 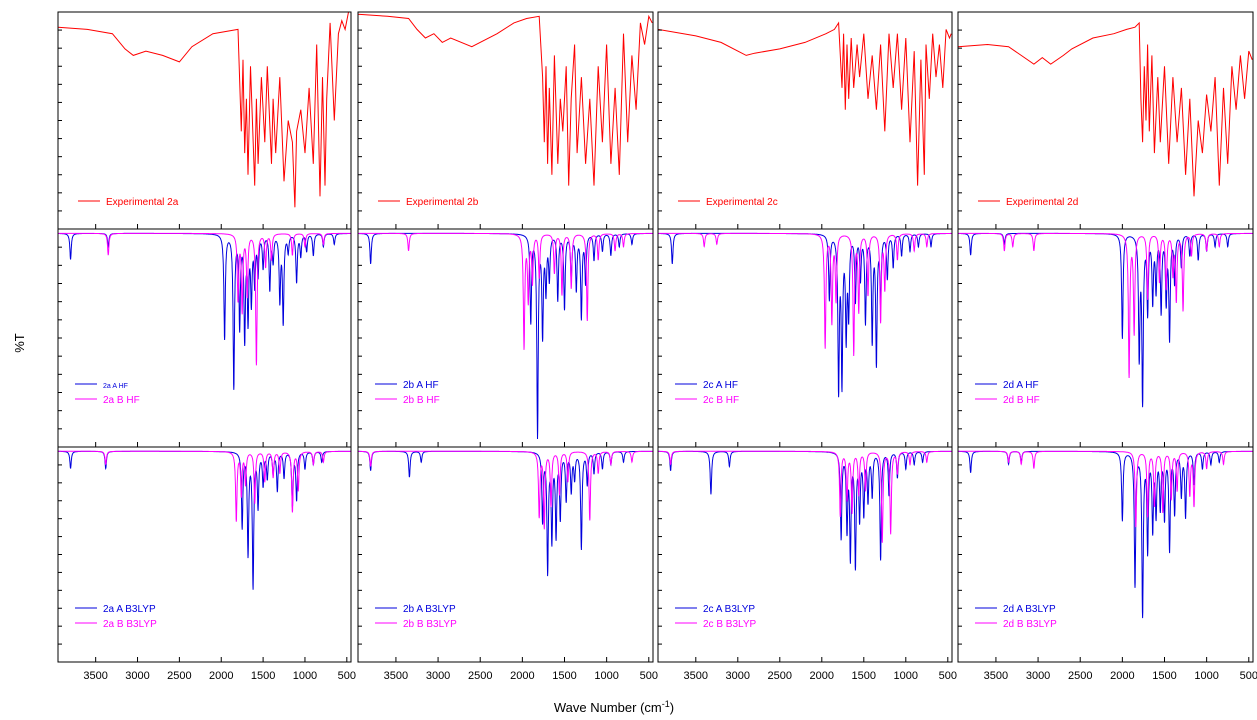 I want to click on panel-frame-r1-c2, so click(x=805, y=338).